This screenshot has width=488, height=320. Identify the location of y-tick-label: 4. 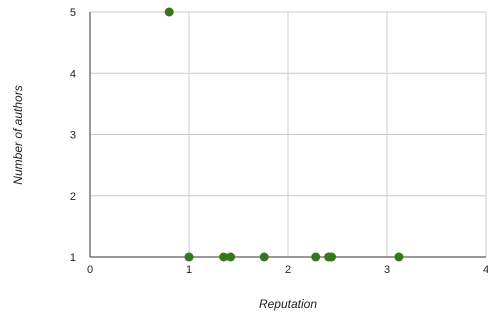
(73, 74).